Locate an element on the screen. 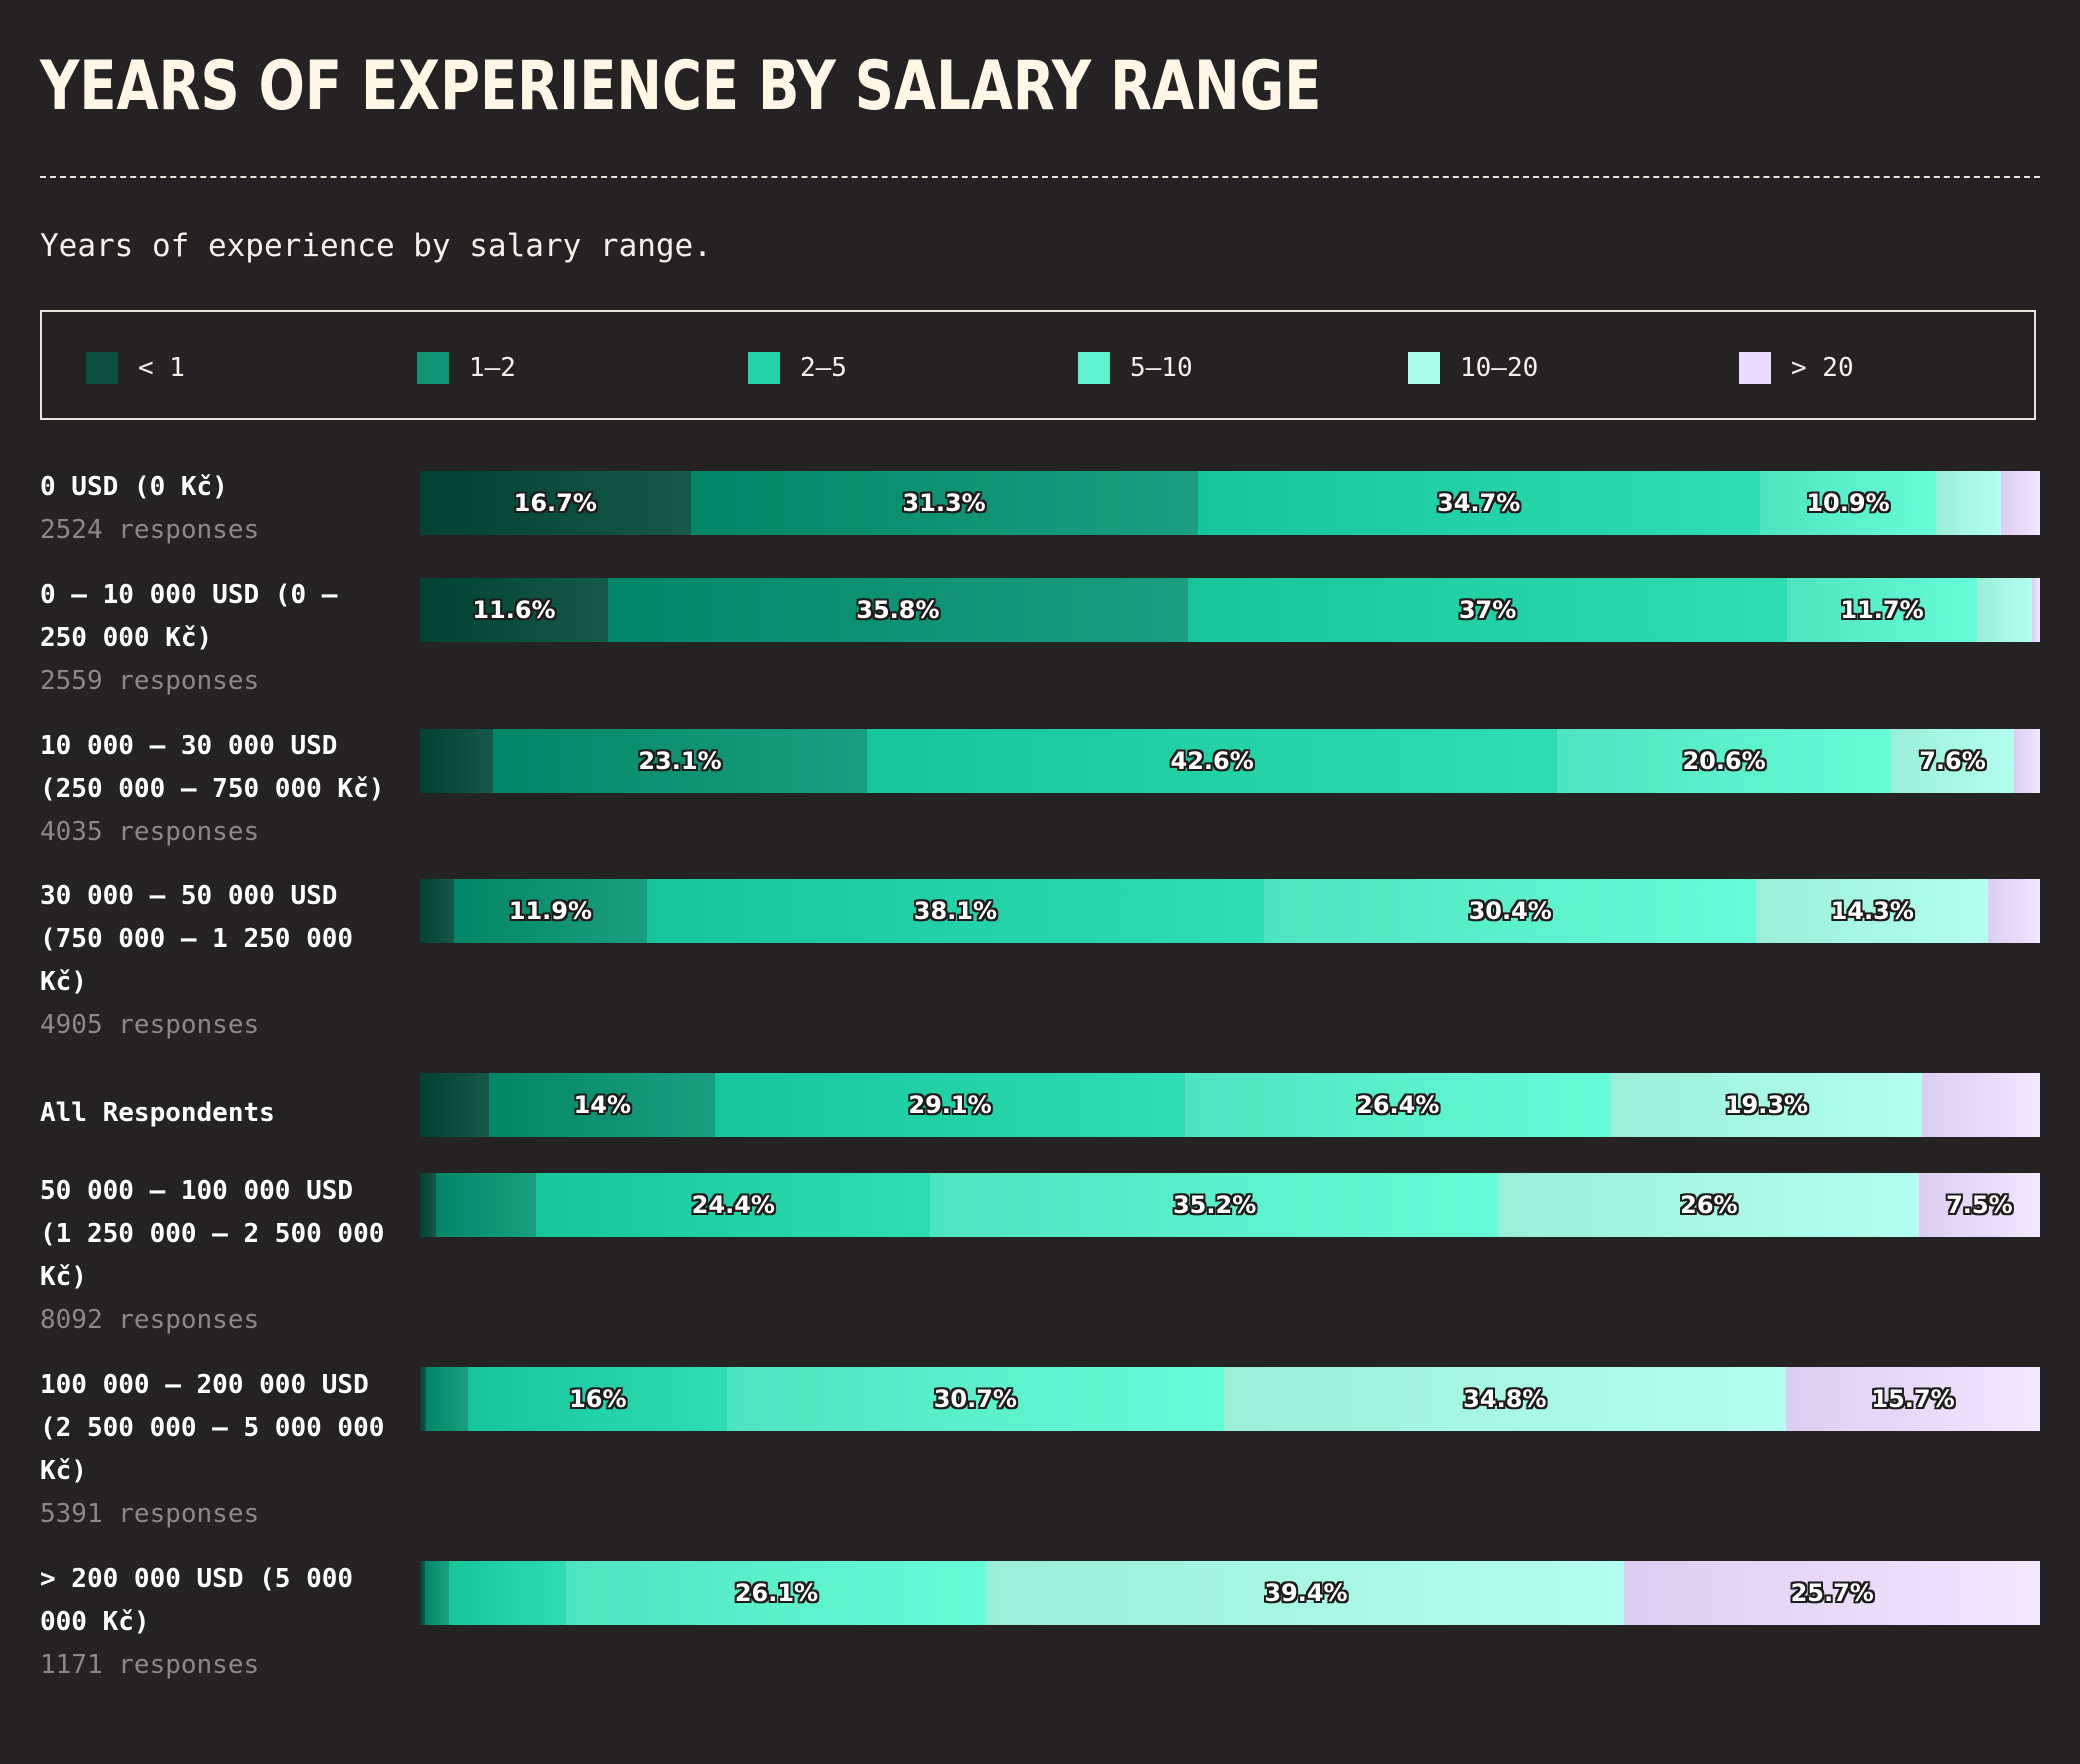 The height and width of the screenshot is (1764, 2080). bar-segment: 14% is located at coordinates (602, 1105).